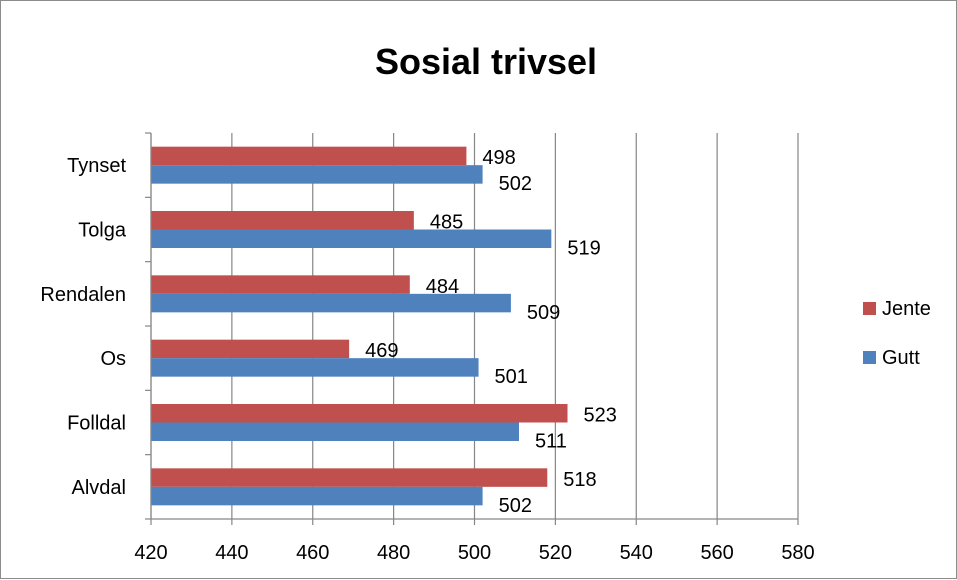 This screenshot has height=580, width=957. Describe the element at coordinates (393, 553) in the screenshot. I see `x-tick-label: 480` at that location.